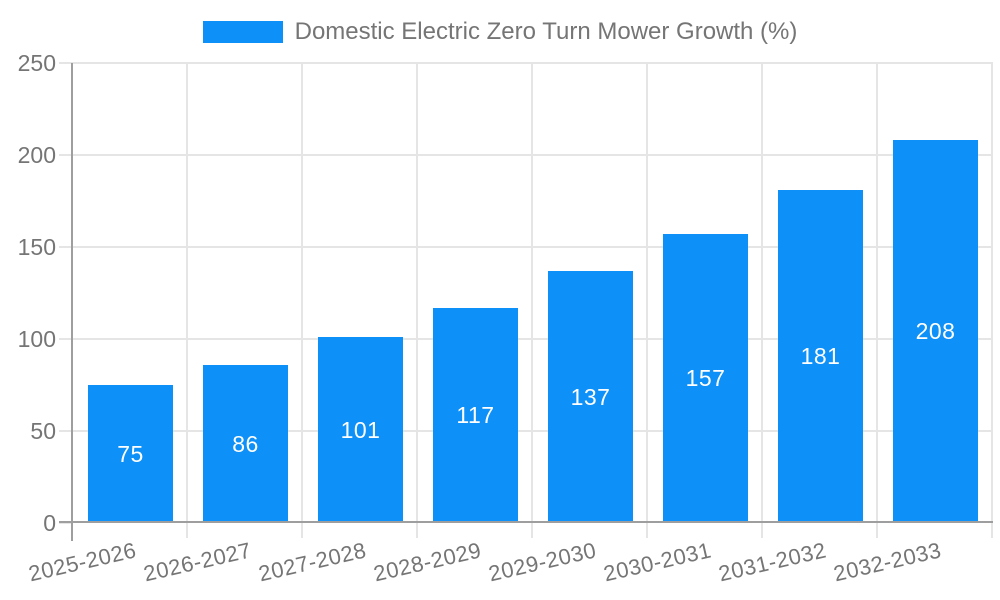 This screenshot has width=1000, height=600. Describe the element at coordinates (36, 155) in the screenshot. I see `y-tick-label: 200` at that location.